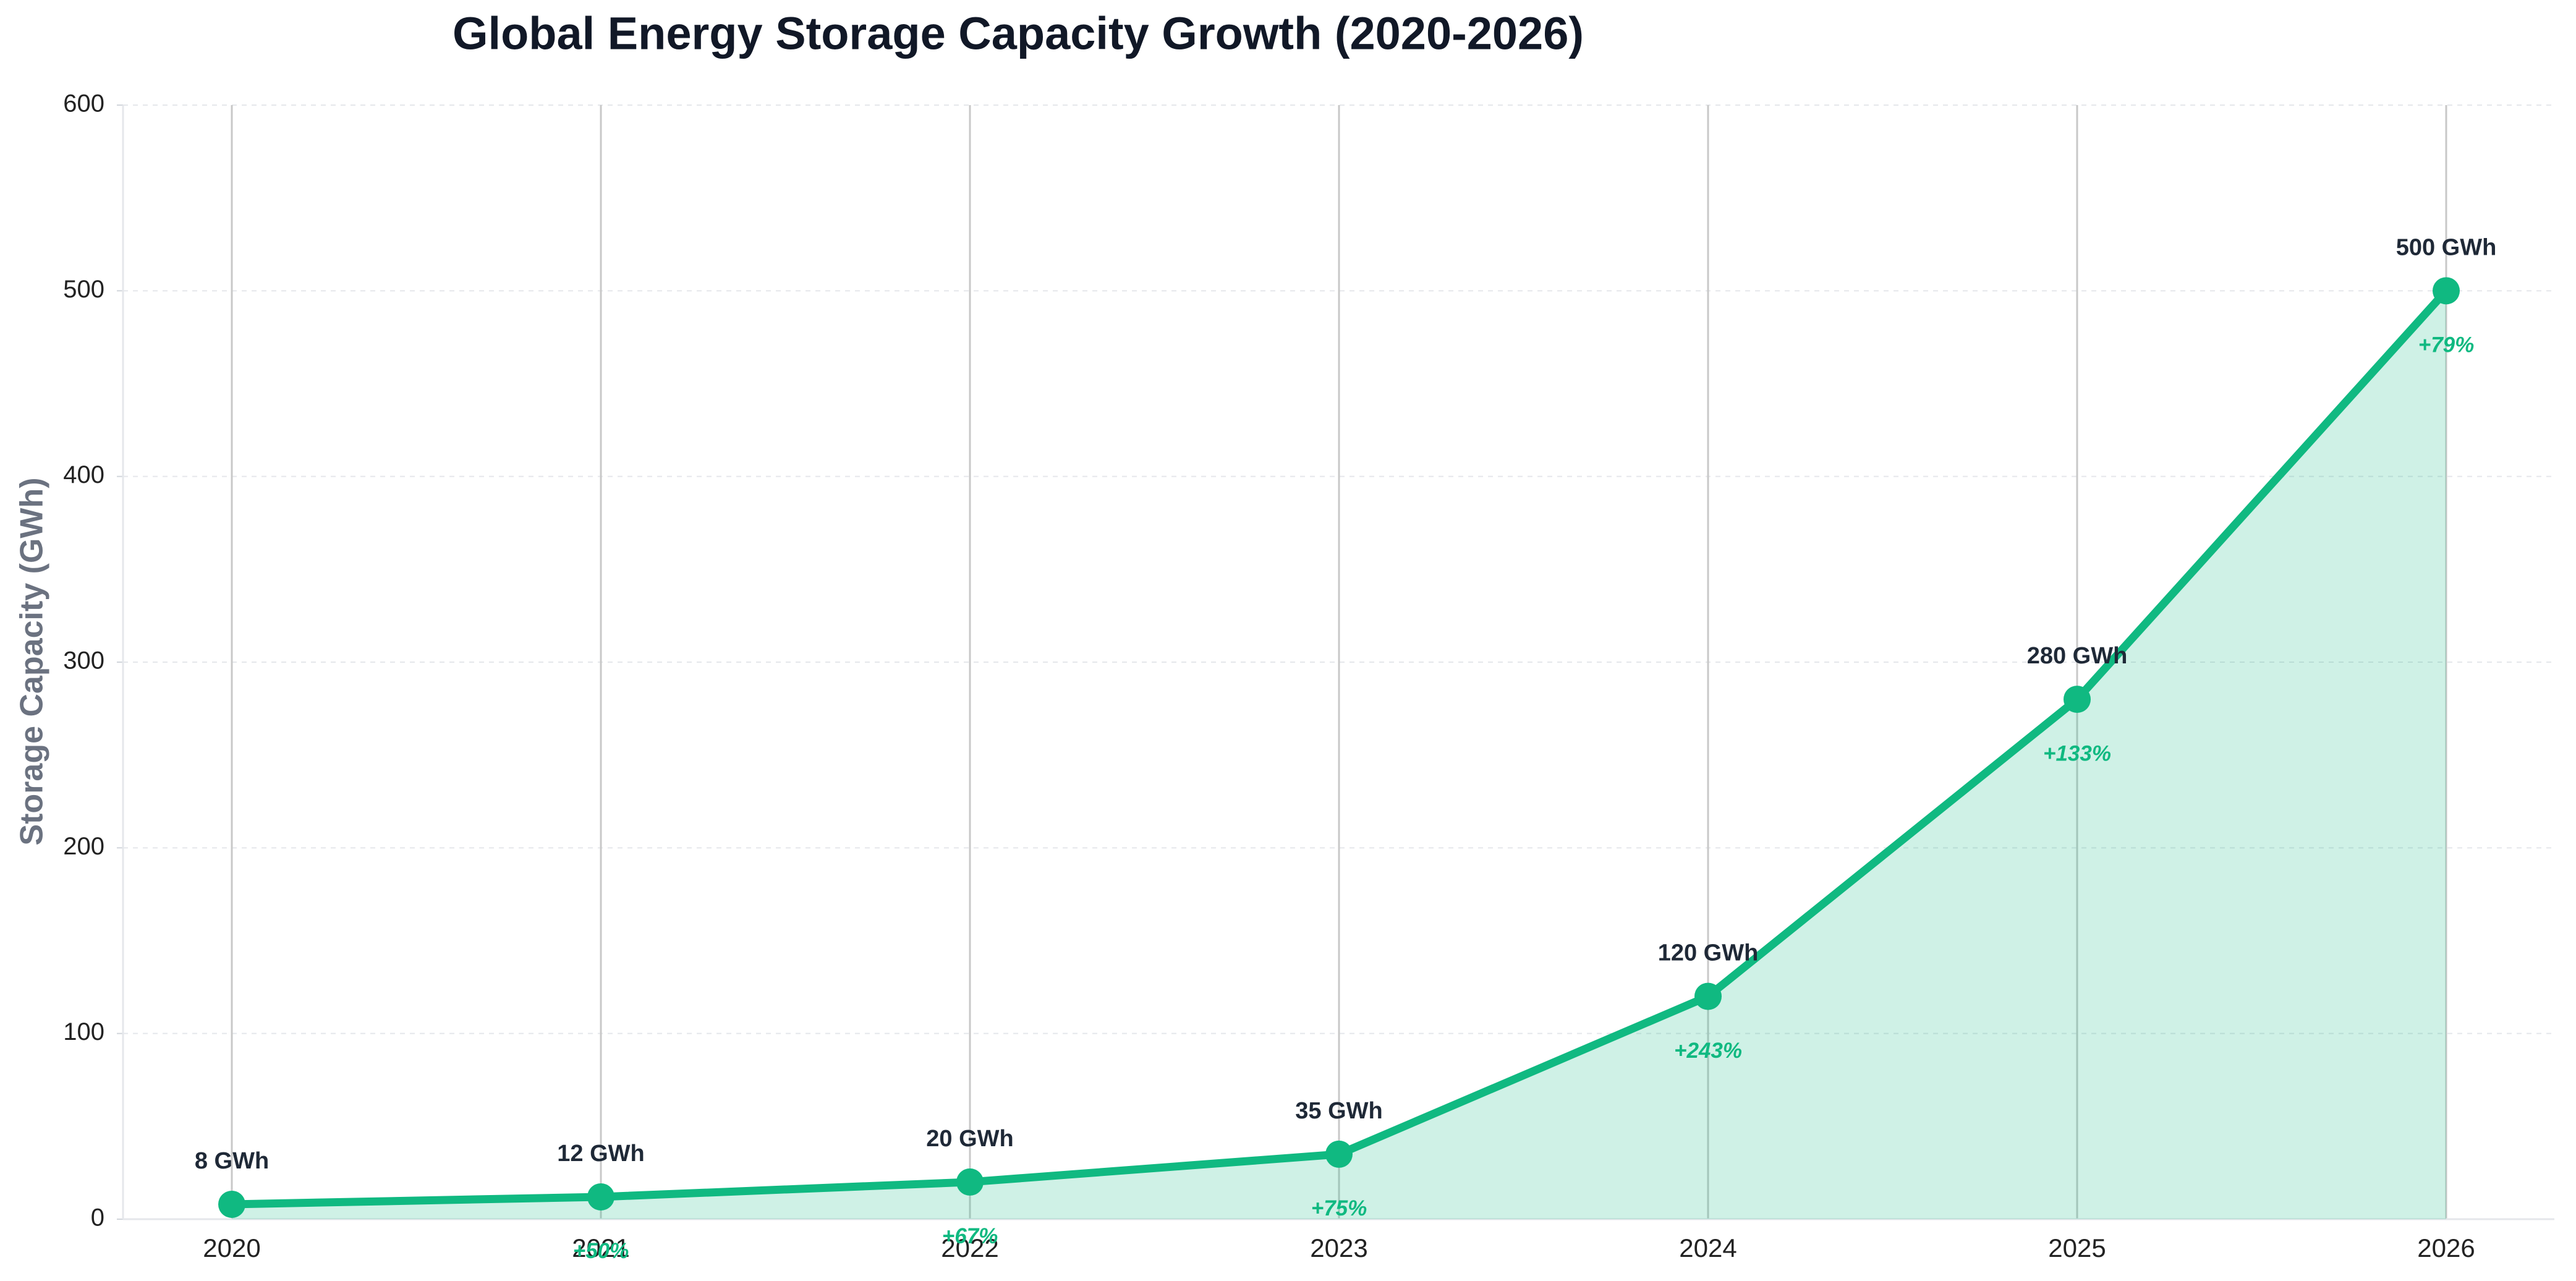 The height and width of the screenshot is (1281, 2576). Describe the element at coordinates (1707, 1247) in the screenshot. I see `x-tick-label: 2024` at that location.